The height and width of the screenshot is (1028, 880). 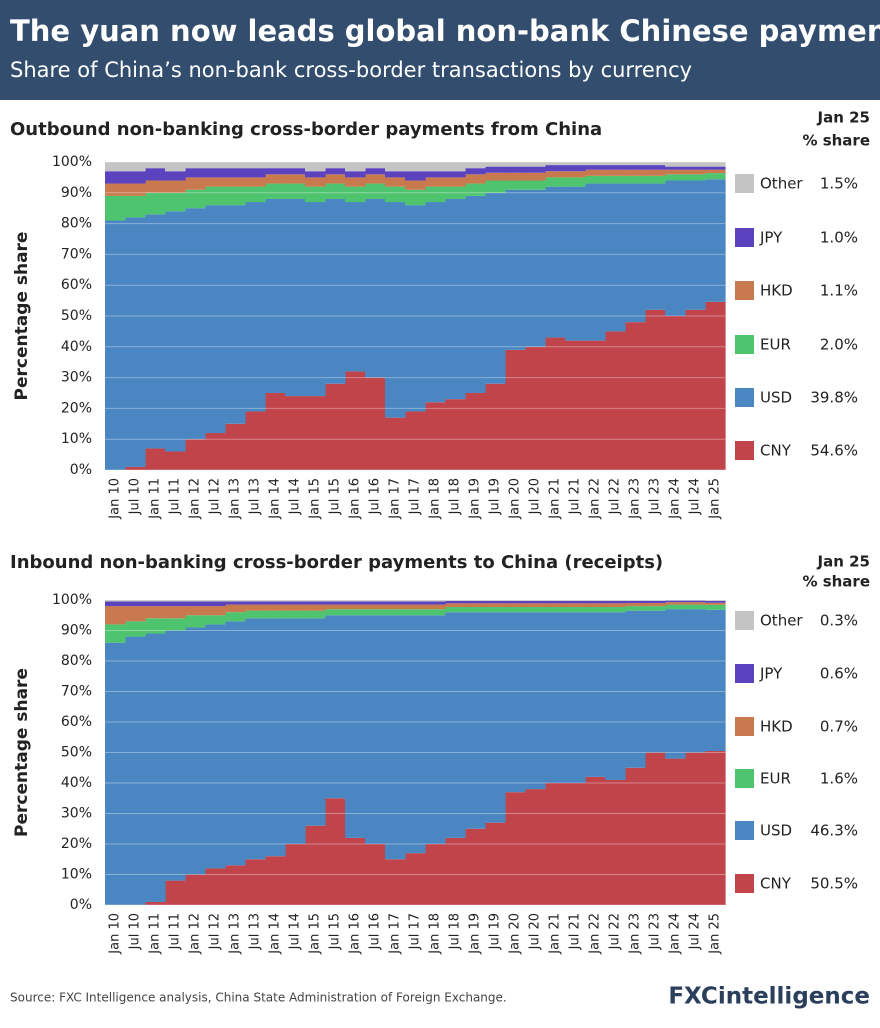 I want to click on legend-label: JPY, so click(x=771, y=674).